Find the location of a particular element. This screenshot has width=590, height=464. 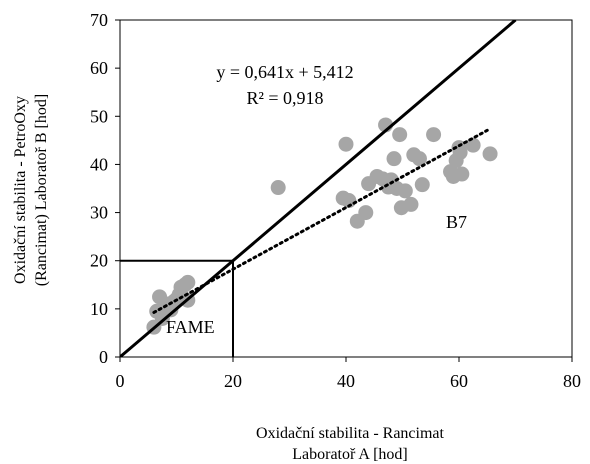

svg-text: Laboratoř A [hod] is located at coordinates (350, 454).